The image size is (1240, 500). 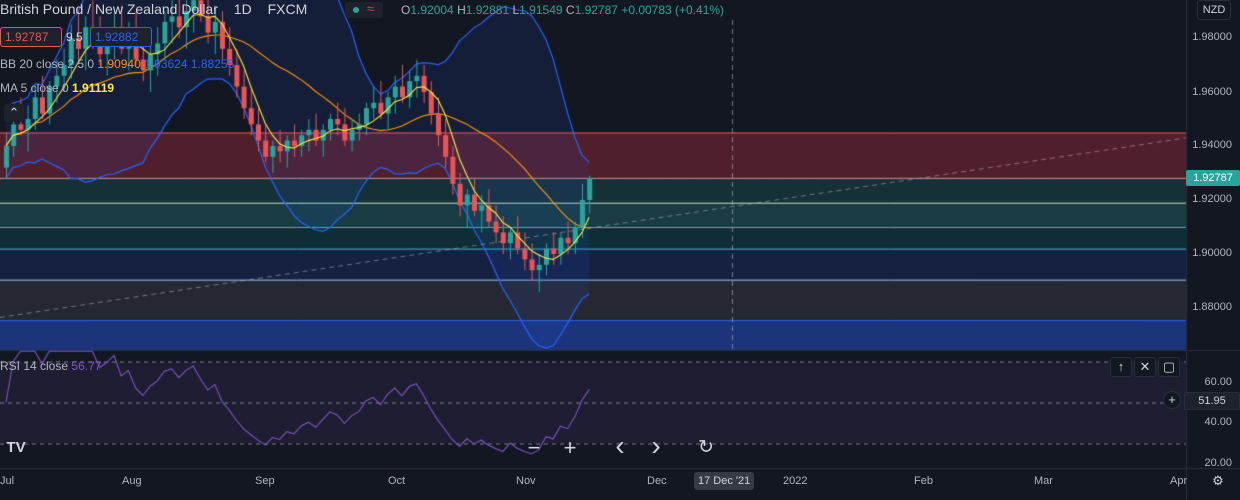 What do you see at coordinates (109, 9) in the screenshot?
I see `symbol-name: British Pound / New Zealand Dollar` at bounding box center [109, 9].